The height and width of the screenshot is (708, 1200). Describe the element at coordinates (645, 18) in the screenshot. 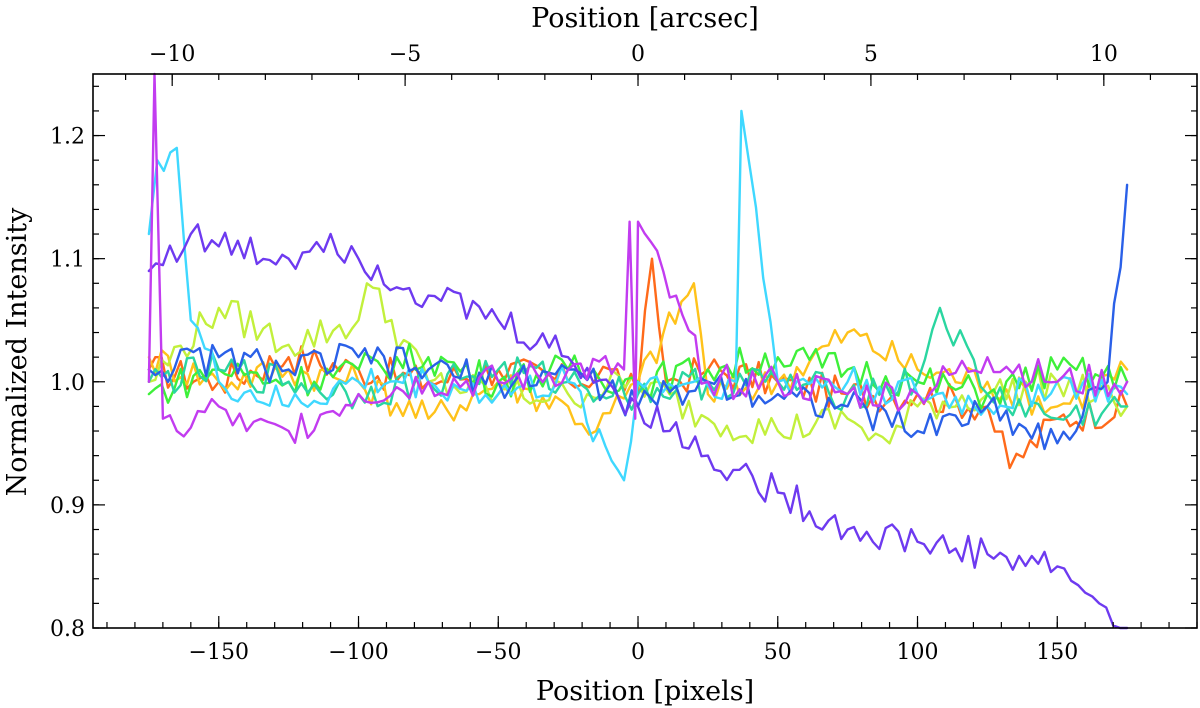

I see `x2-axis-title: Position [arcsec]` at that location.